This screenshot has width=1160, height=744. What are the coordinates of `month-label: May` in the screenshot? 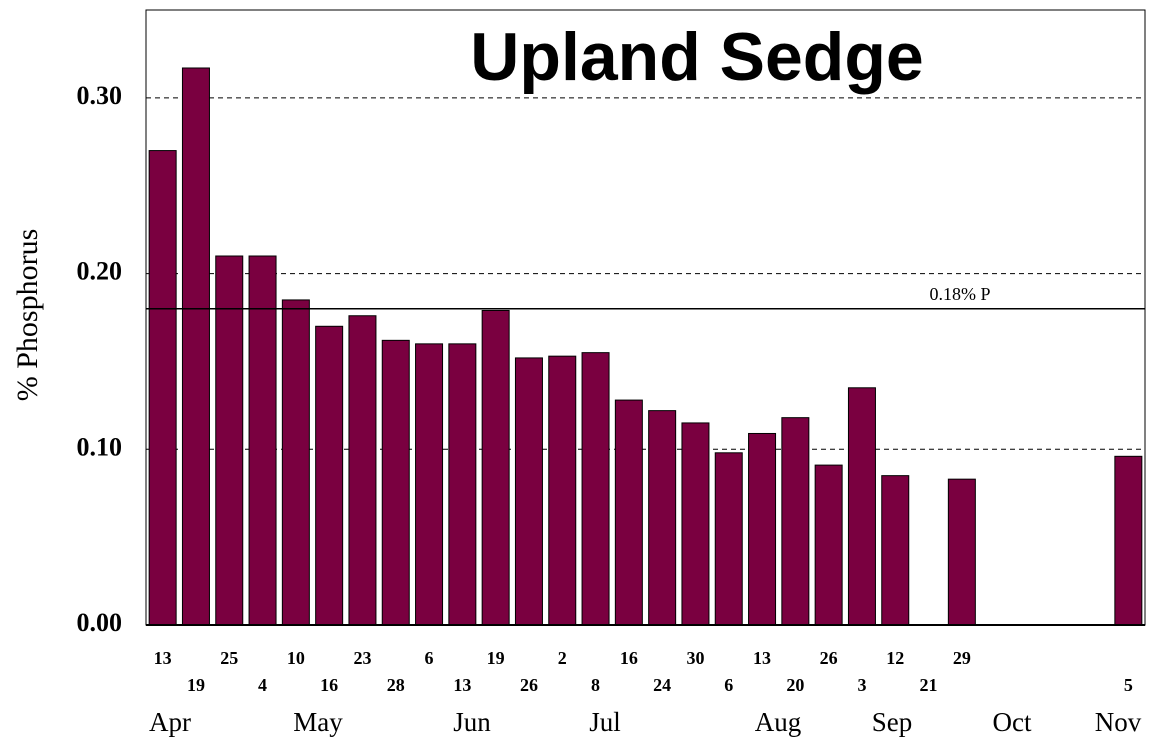 It's located at (318, 722).